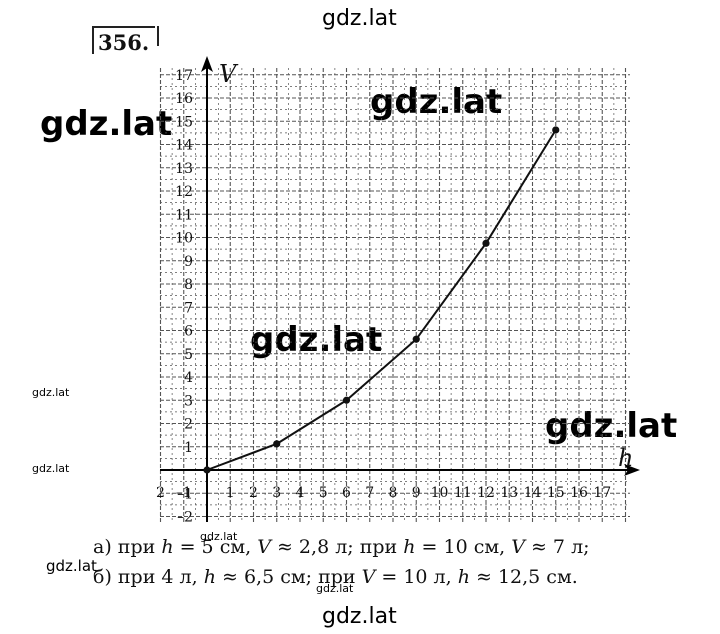  What do you see at coordinates (184, 215) in the screenshot?
I see `y-tick-label: 11` at bounding box center [184, 215].